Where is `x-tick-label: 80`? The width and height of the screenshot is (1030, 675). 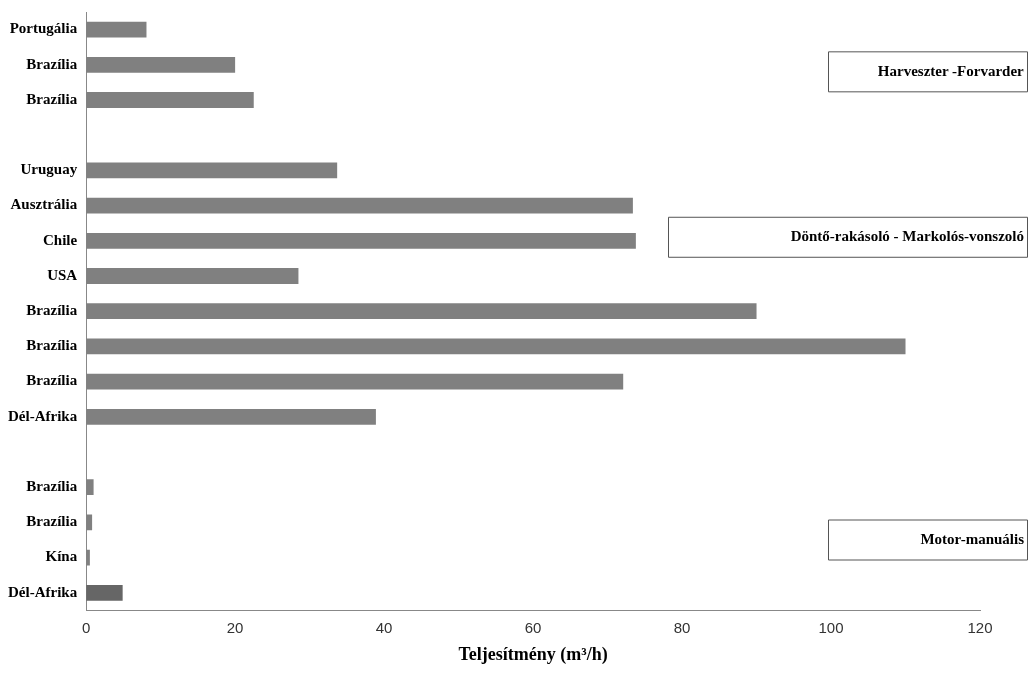
x-tick-label: 80 is located at coordinates (682, 627).